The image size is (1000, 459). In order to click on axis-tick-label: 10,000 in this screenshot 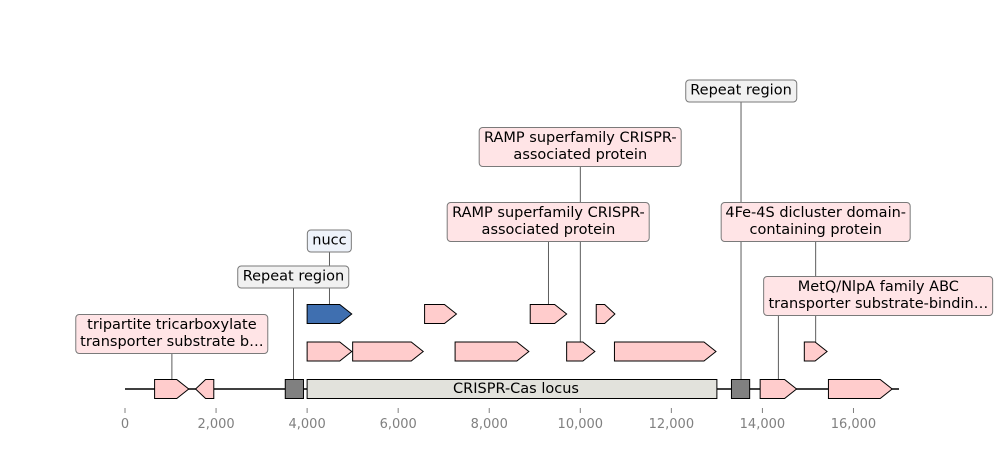, I will do `click(580, 424)`.